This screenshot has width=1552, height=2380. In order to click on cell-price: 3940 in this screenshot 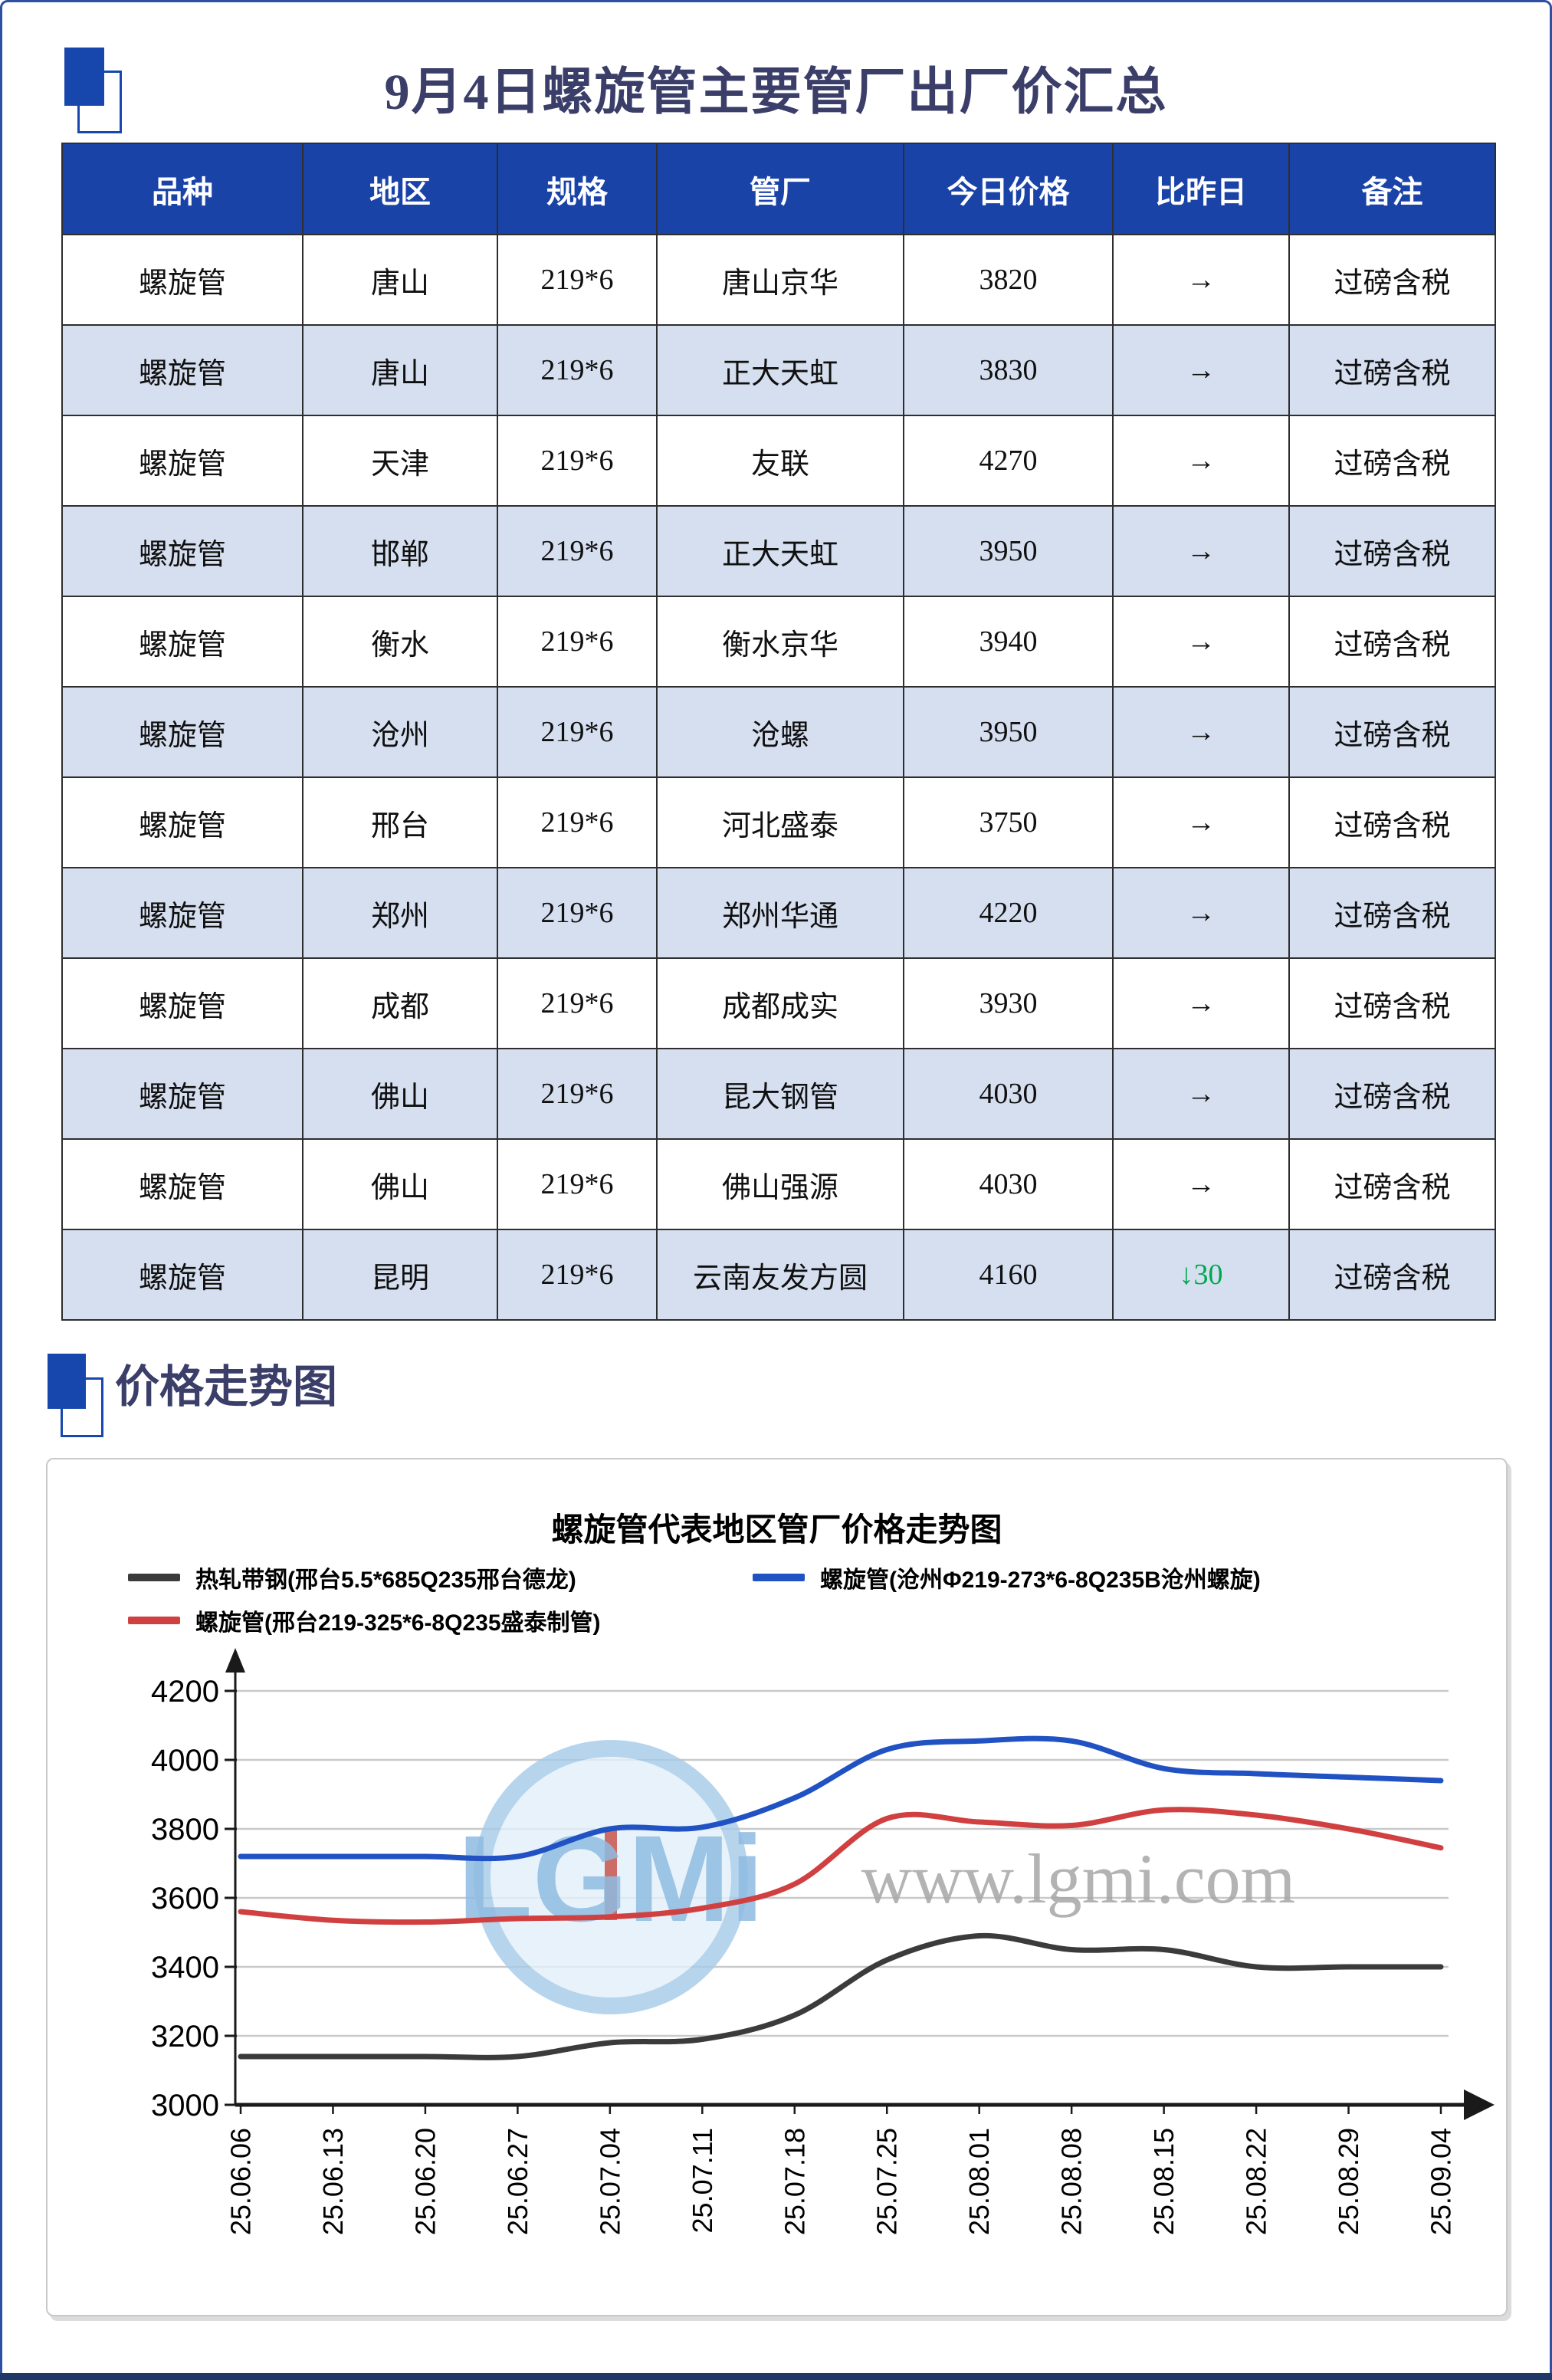, I will do `click(1008, 642)`.